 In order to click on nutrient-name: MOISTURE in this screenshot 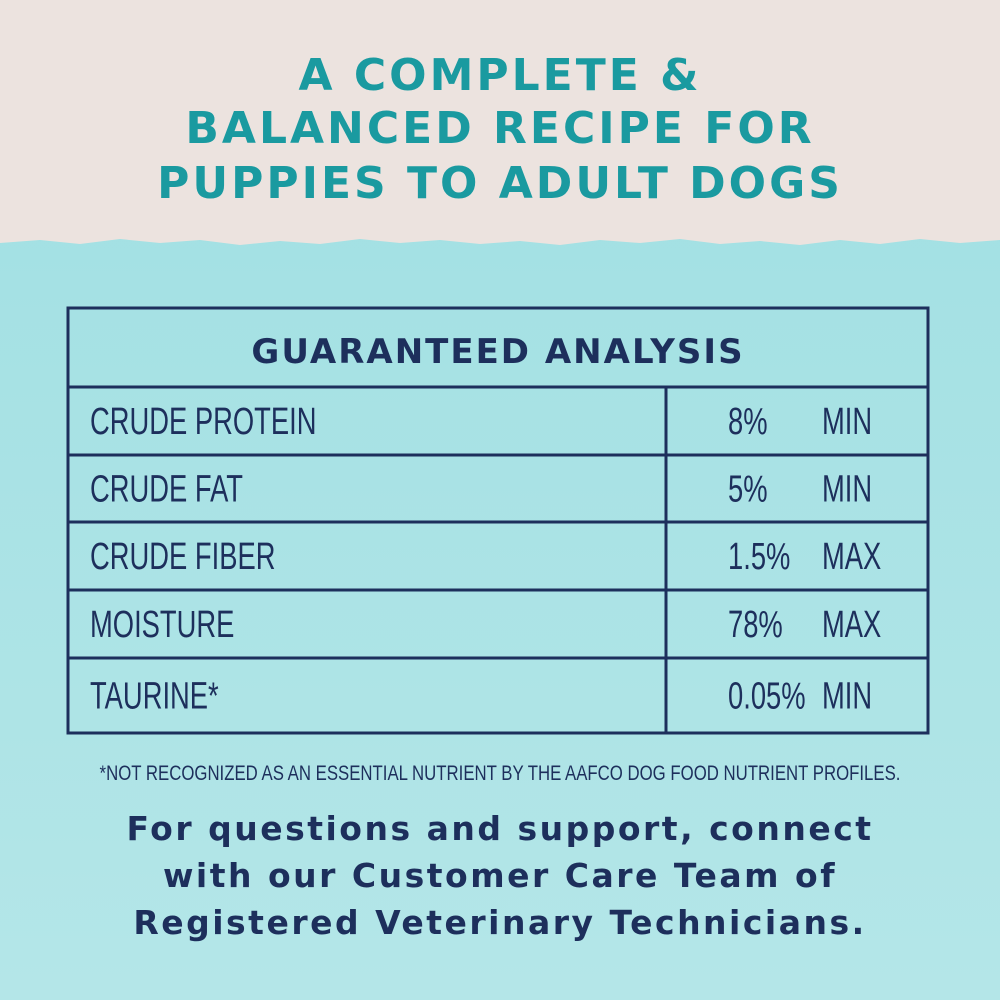, I will do `click(162, 625)`.